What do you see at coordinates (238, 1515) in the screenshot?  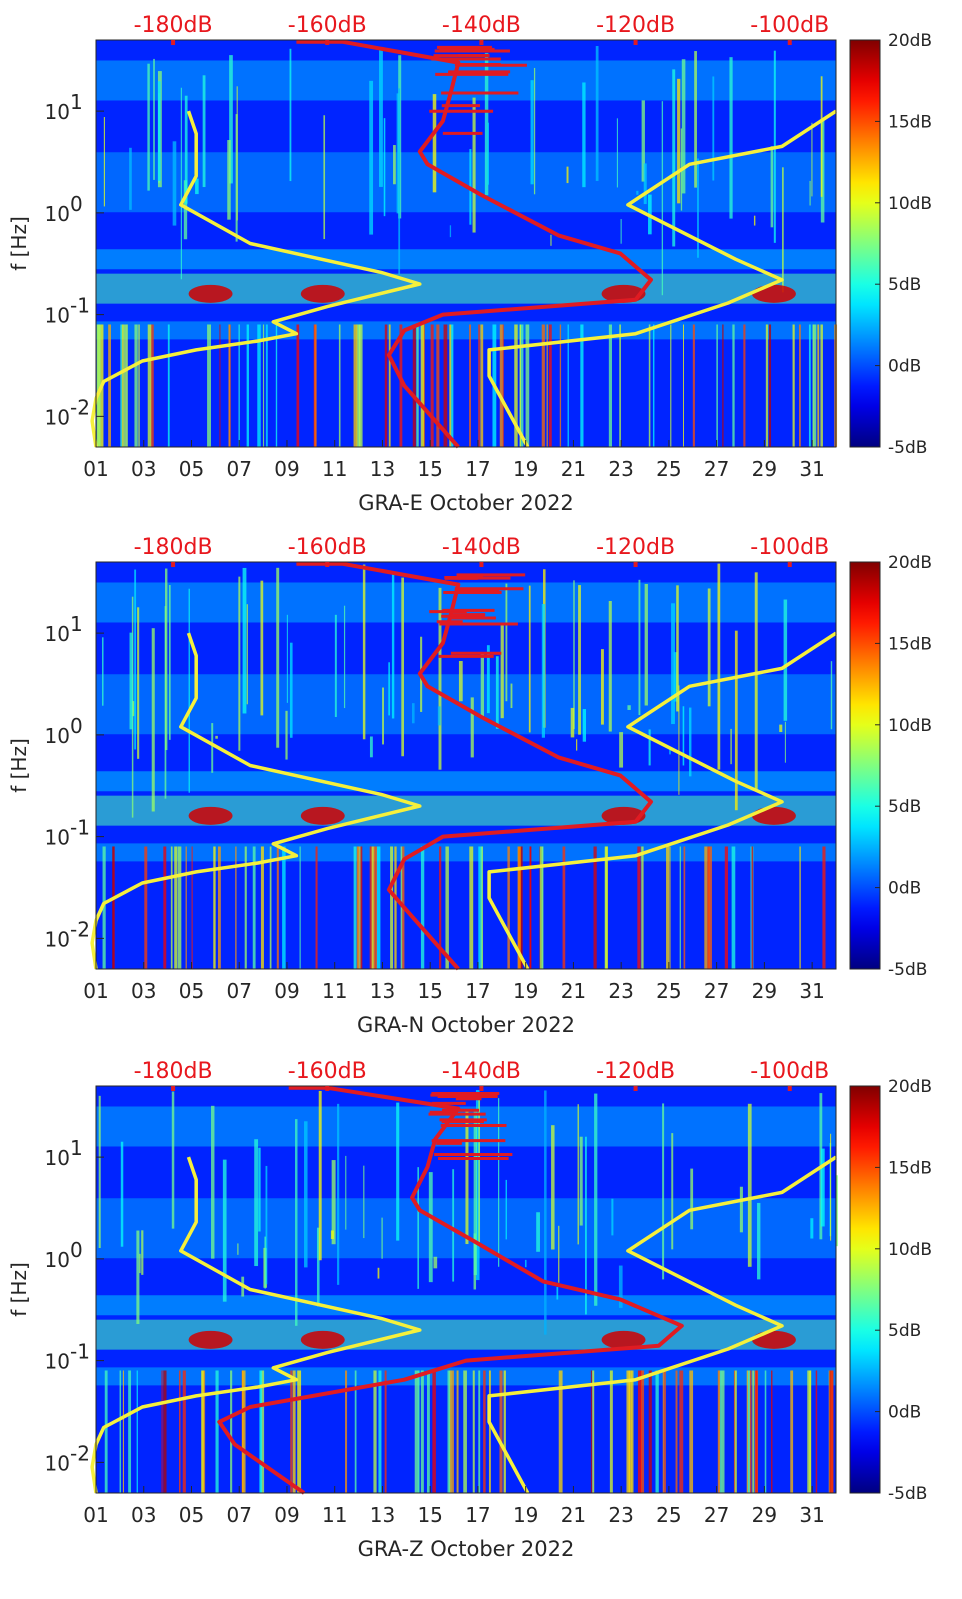 I see `x-tick-label: 07` at bounding box center [238, 1515].